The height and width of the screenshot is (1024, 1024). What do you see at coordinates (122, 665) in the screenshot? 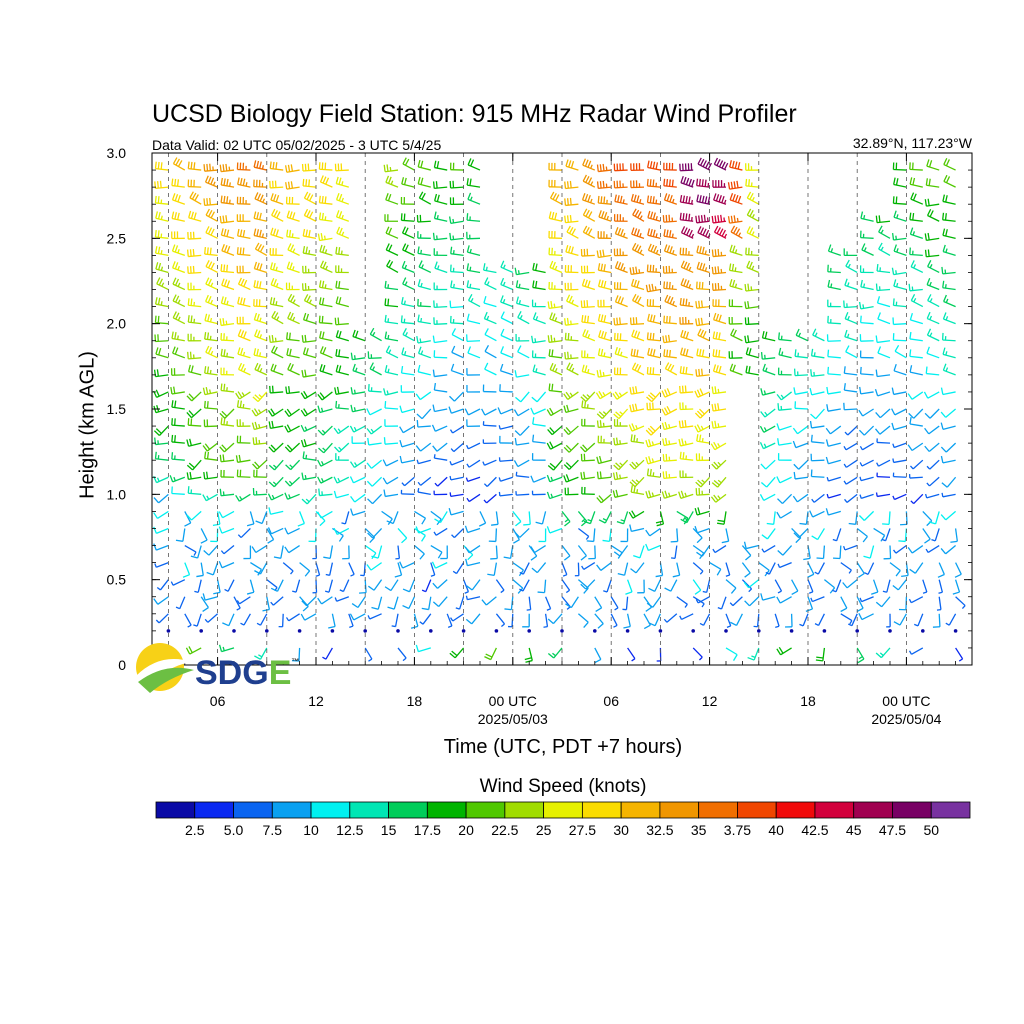
I see `y-tick-label: 0` at bounding box center [122, 665].